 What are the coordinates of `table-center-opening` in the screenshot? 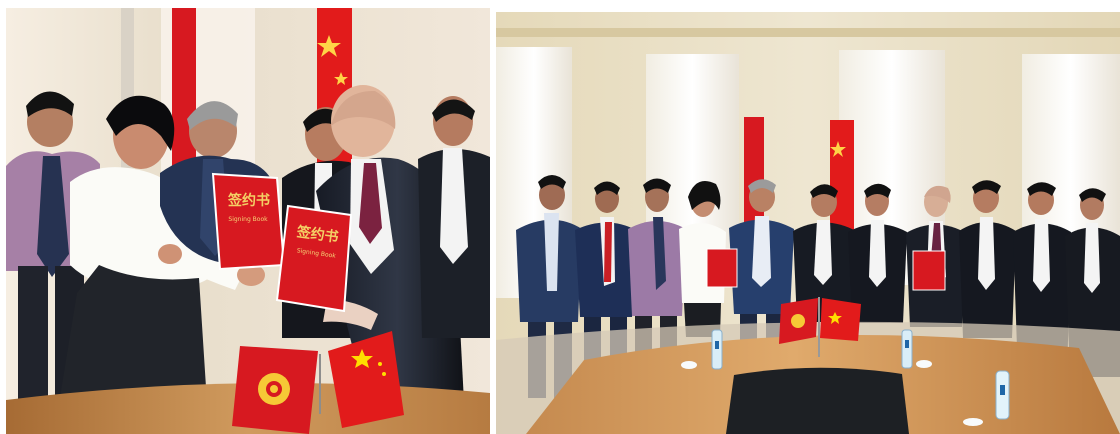 It's located at (817, 400).